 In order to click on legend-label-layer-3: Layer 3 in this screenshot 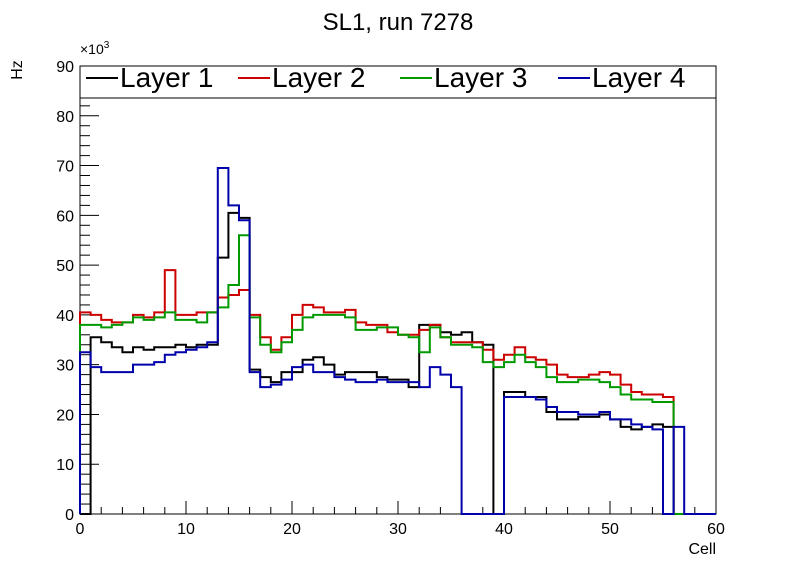, I will do `click(480, 77)`.